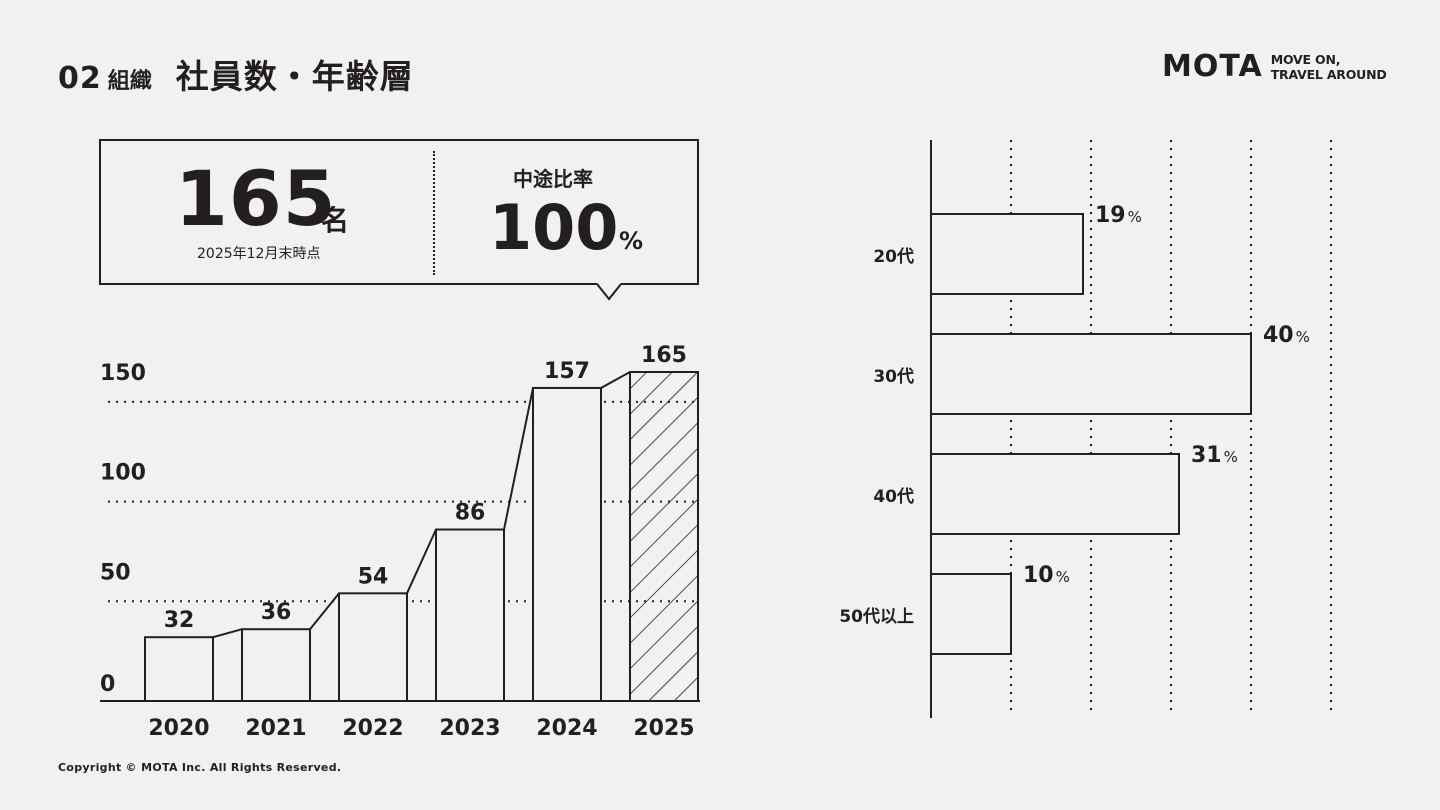 The height and width of the screenshot is (810, 1440). Describe the element at coordinates (566, 728) in the screenshot. I see `x-tick-label: 2024` at that location.